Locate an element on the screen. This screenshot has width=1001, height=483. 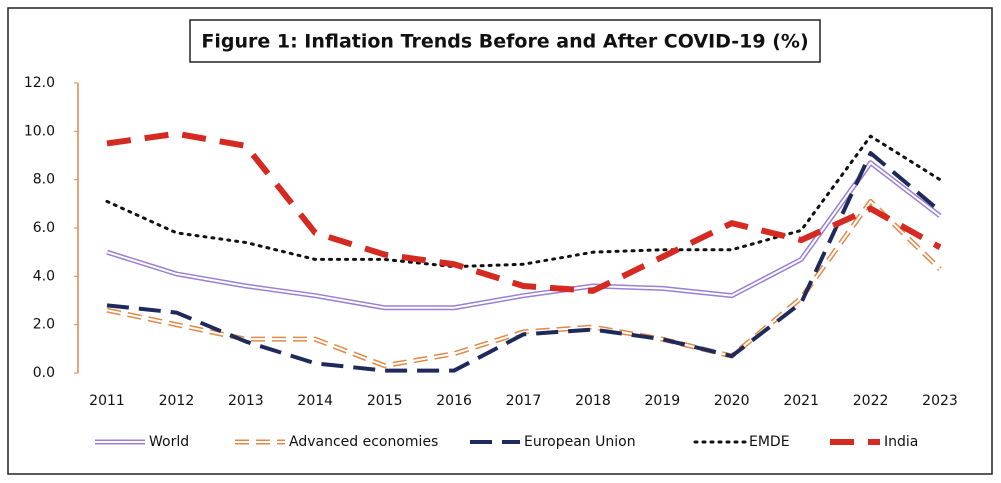
legend-label: India is located at coordinates (901, 442).